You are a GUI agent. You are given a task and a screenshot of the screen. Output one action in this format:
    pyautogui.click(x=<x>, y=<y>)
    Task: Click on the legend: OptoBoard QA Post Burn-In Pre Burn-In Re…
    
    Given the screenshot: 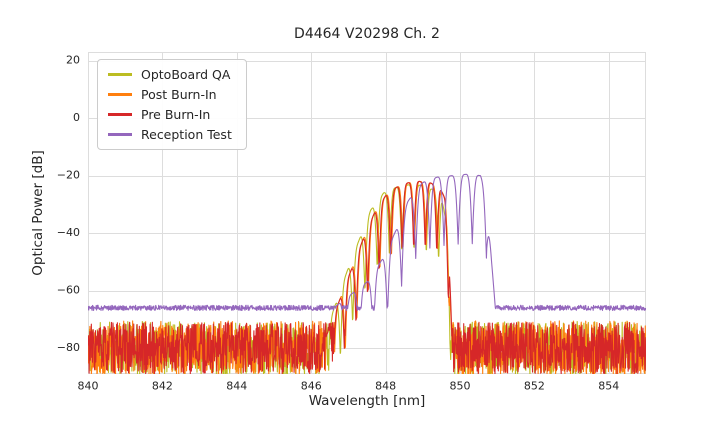 What is the action you would take?
    pyautogui.click(x=172, y=104)
    